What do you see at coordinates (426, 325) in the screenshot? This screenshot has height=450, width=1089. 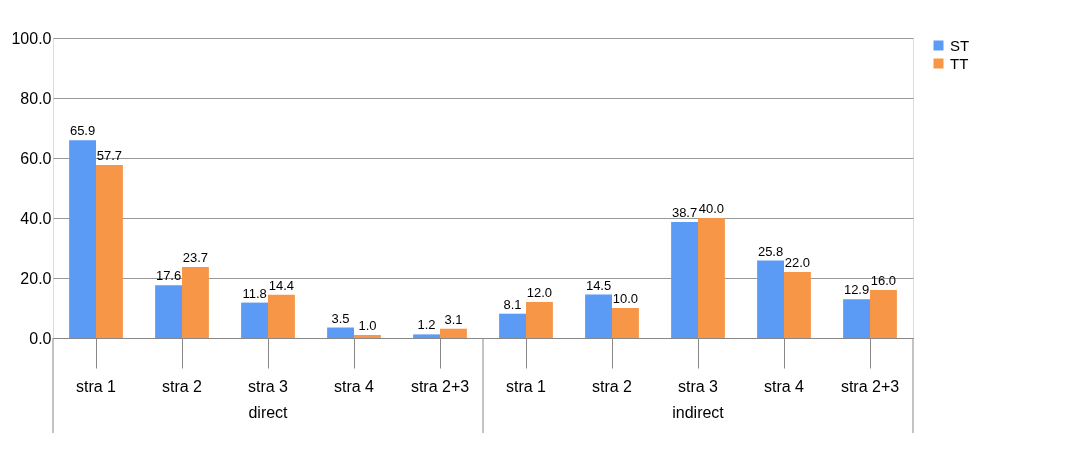 I see `data-label: 1.2` at bounding box center [426, 325].